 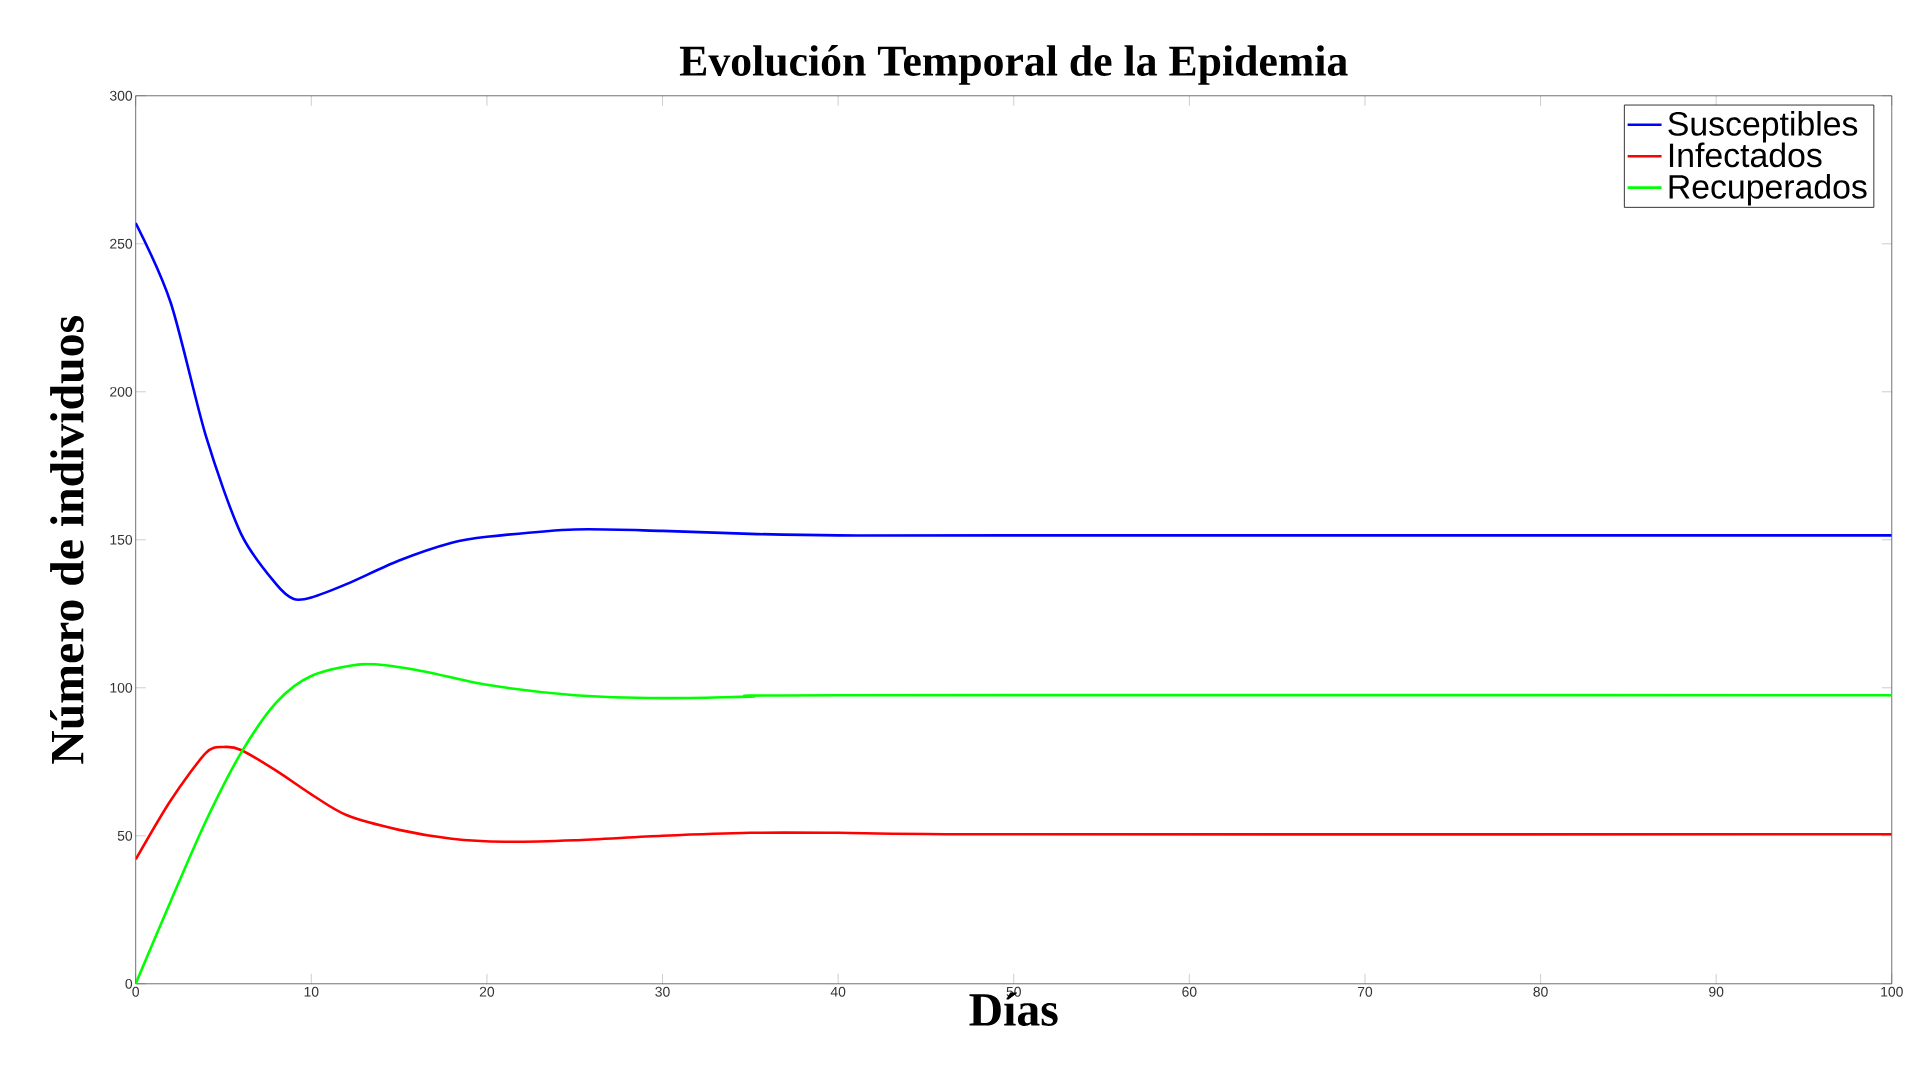 What do you see at coordinates (1013, 65) in the screenshot?
I see `chart-title: Evolución Temporal de la Epidemia` at bounding box center [1013, 65].